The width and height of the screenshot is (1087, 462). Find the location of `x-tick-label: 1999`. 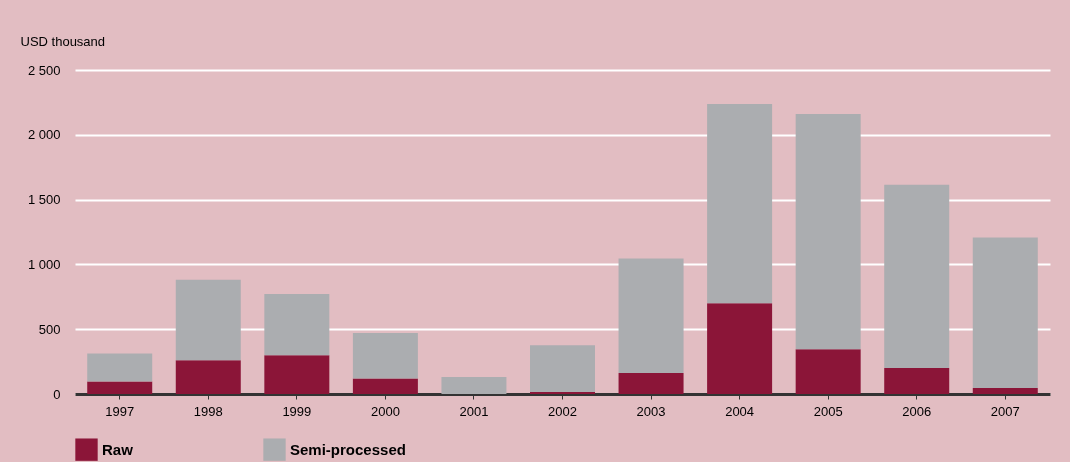

x-tick-label: 1999 is located at coordinates (297, 411).